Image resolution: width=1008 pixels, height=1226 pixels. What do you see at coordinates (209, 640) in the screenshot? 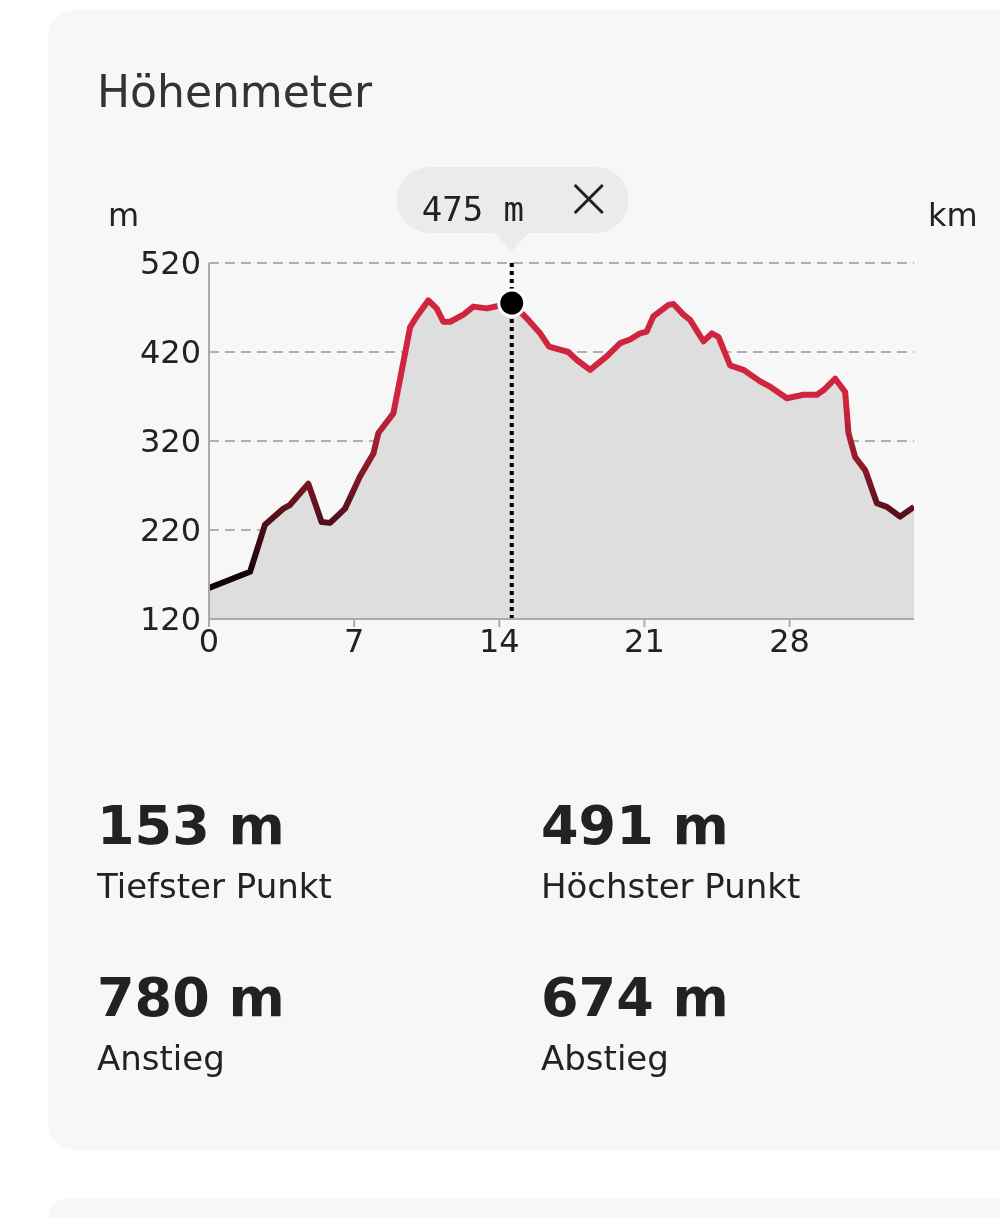
I see `x-tick-label: 0` at bounding box center [209, 640].